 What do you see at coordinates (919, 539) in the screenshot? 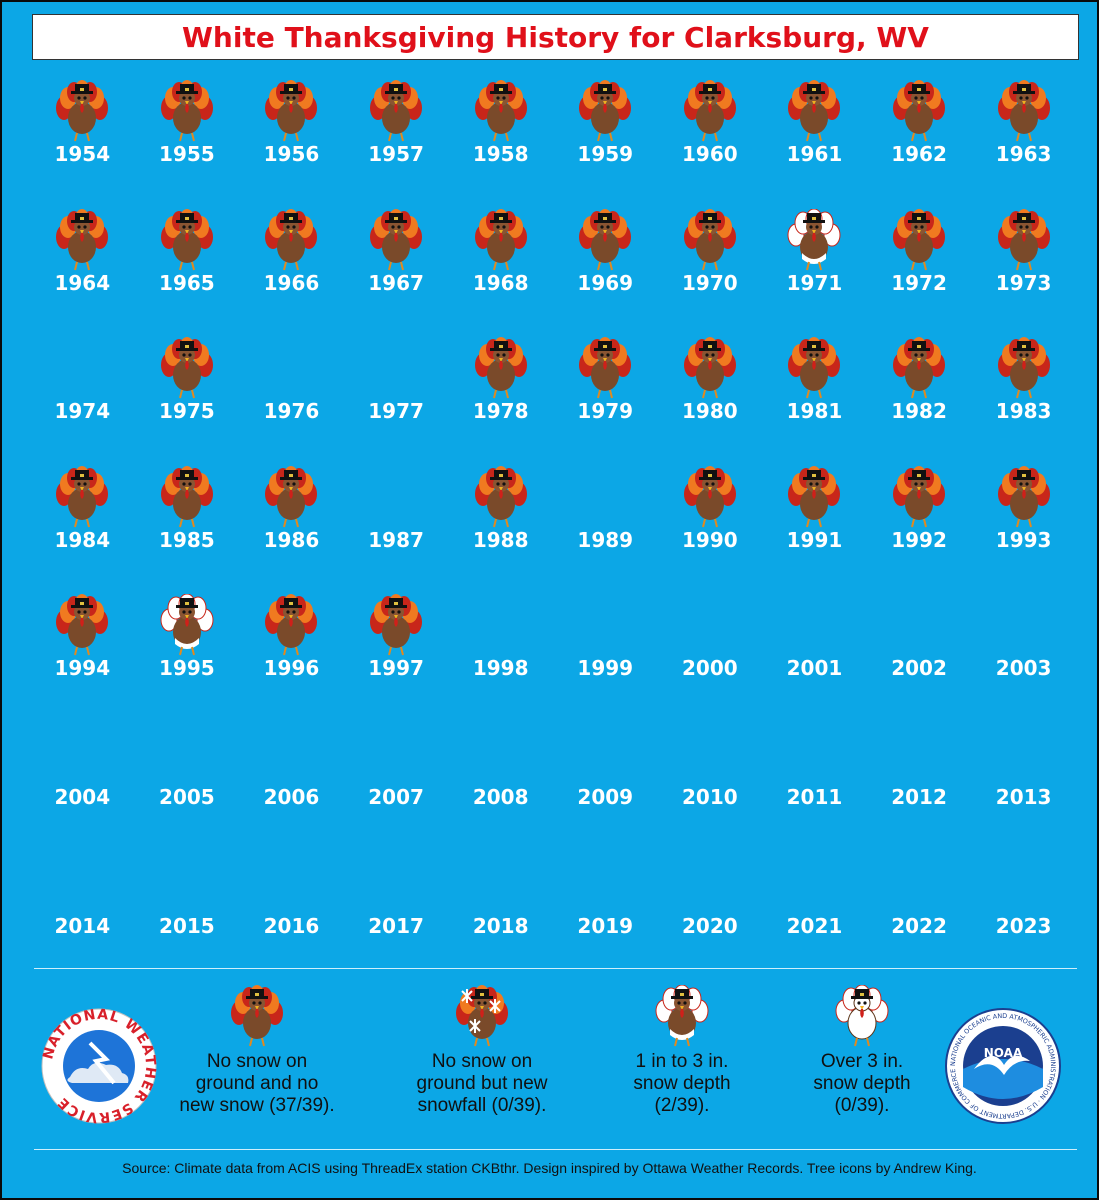
I see `year-label: 1992` at bounding box center [919, 539].